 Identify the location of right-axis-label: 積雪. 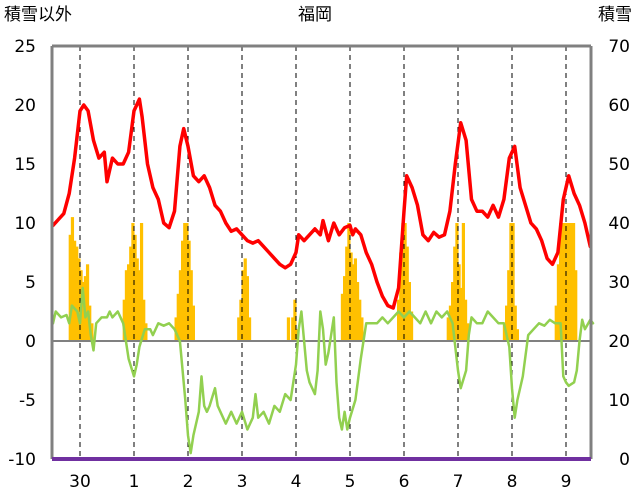
(615, 15).